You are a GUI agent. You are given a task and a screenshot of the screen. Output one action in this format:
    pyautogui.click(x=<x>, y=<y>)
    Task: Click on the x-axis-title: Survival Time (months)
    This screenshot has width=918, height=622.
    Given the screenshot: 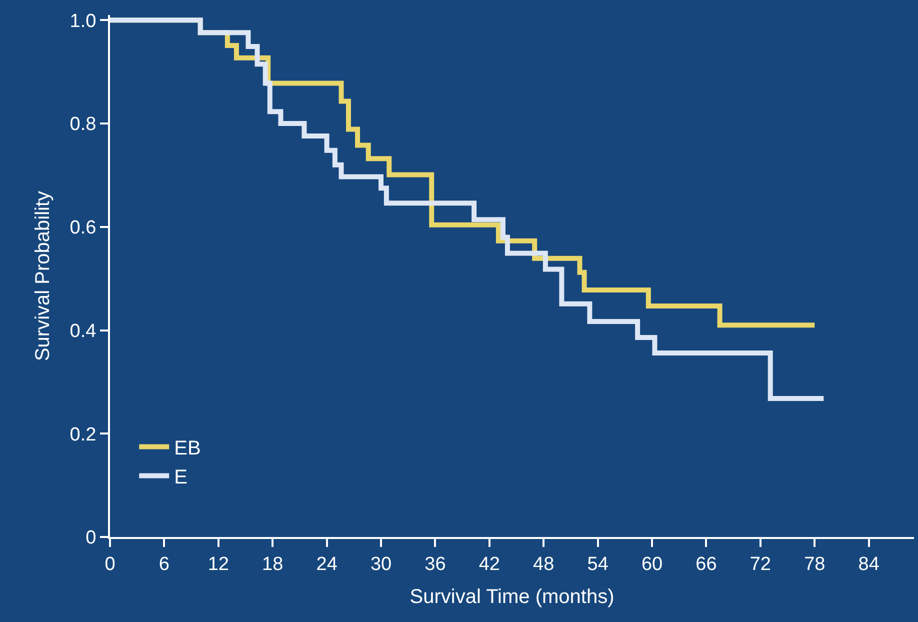 What is the action you would take?
    pyautogui.click(x=512, y=597)
    